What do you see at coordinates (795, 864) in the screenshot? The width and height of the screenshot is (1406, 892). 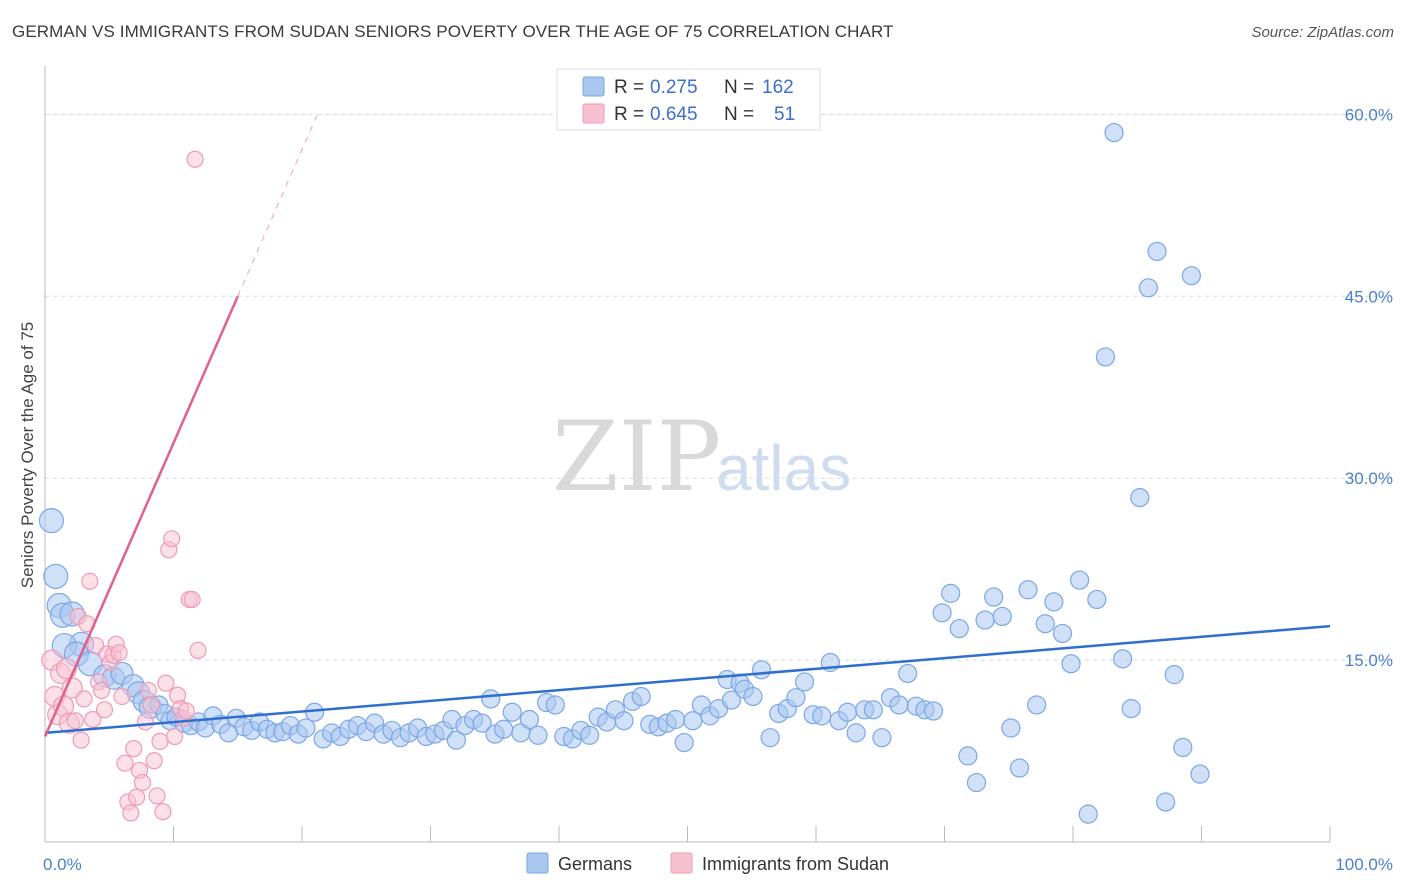 I see `bottom-legend-label-sudan: Immigrants from Sudan` at bounding box center [795, 864].